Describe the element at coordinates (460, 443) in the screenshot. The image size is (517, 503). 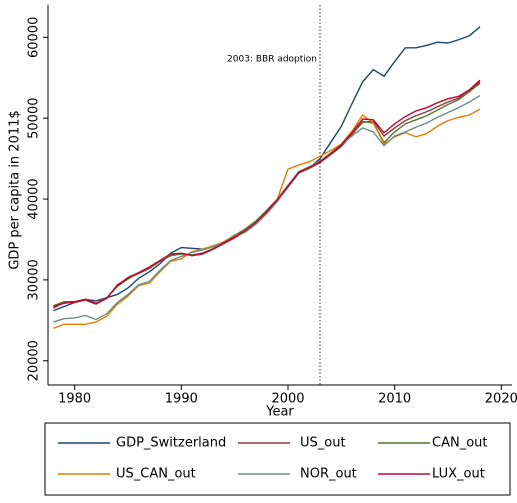
I see `legend-label: CAN_out` at that location.